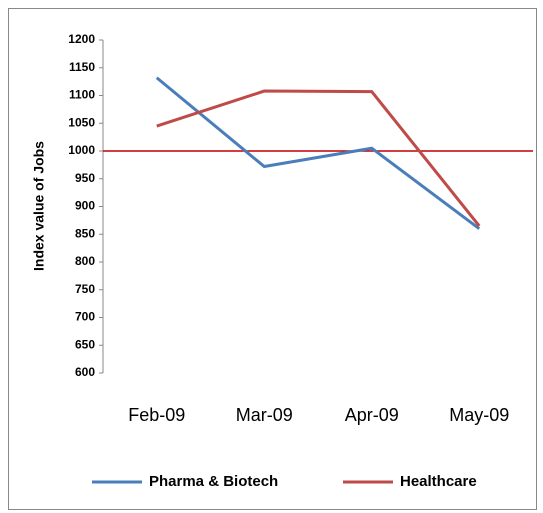  What do you see at coordinates (85, 178) in the screenshot?
I see `y-tick-label: 950` at bounding box center [85, 178].